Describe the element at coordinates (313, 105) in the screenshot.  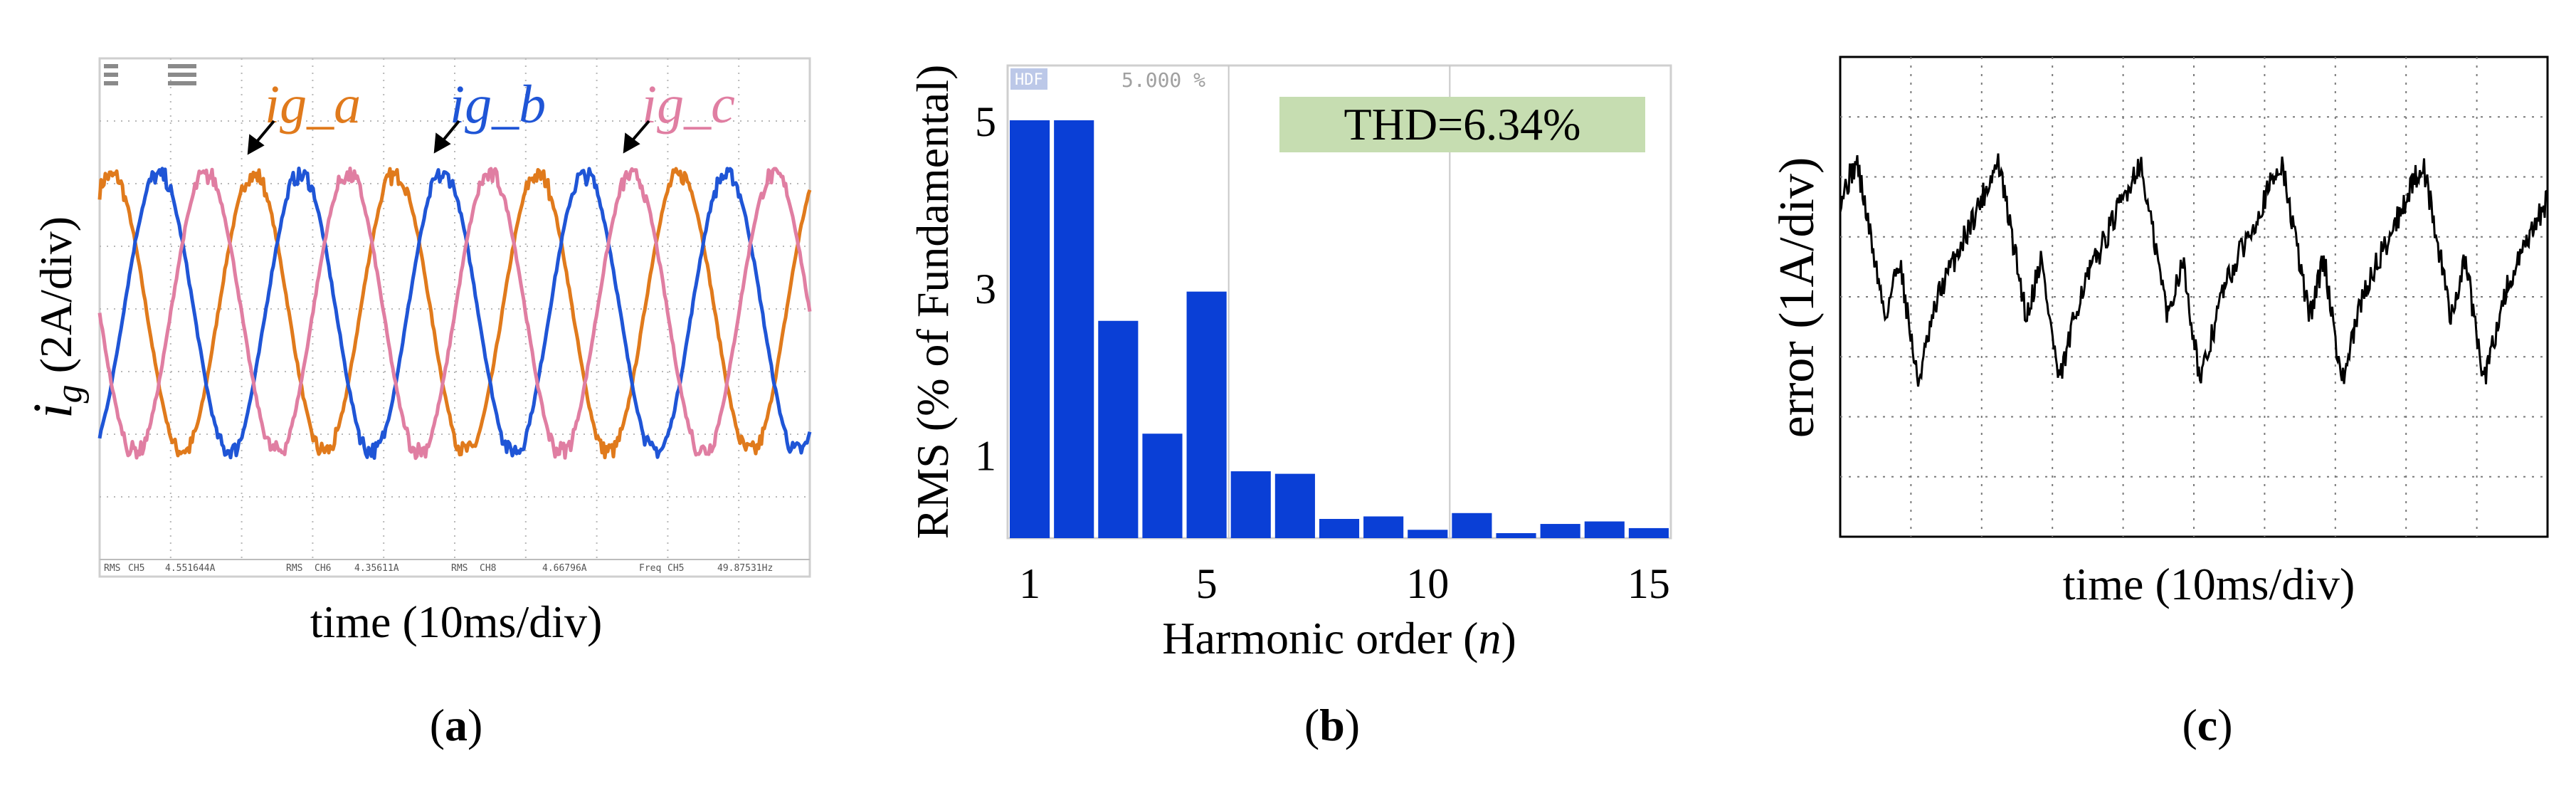
I see `legend-ig-a: ig_a` at that location.